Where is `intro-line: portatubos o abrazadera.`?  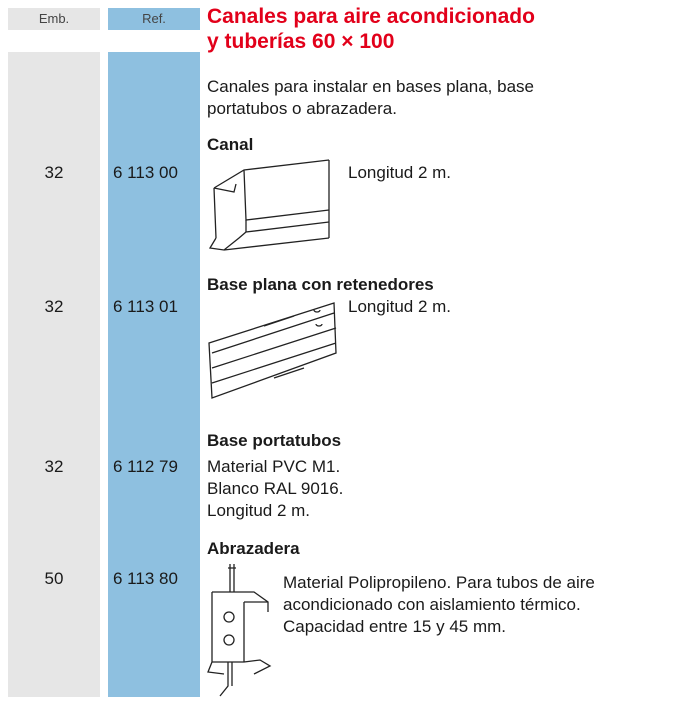
intro-line: portatubos o abrazadera. is located at coordinates (302, 108).